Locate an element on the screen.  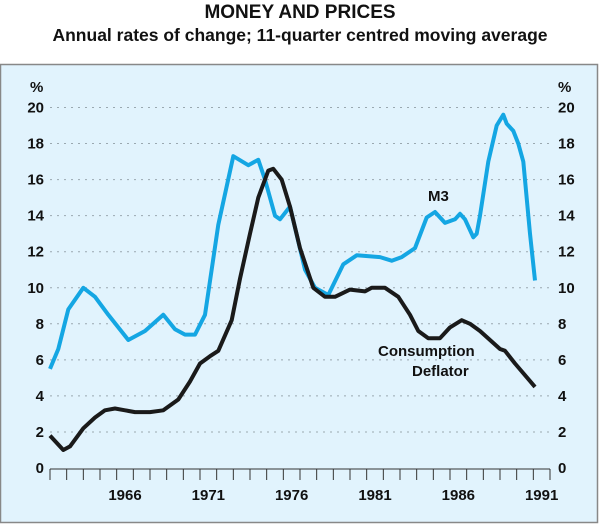
y-unit-left: % is located at coordinates (36, 87).